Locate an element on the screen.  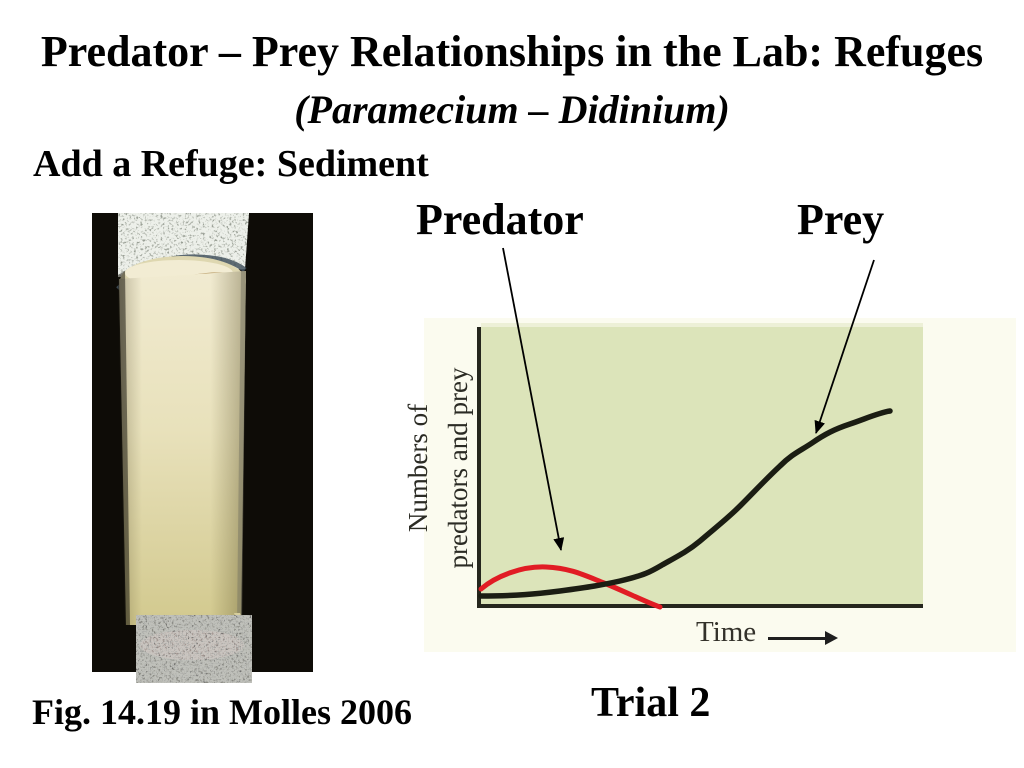
figure-source-caption: Fig. 14.19 in Molles 2006 is located at coordinates (222, 712).